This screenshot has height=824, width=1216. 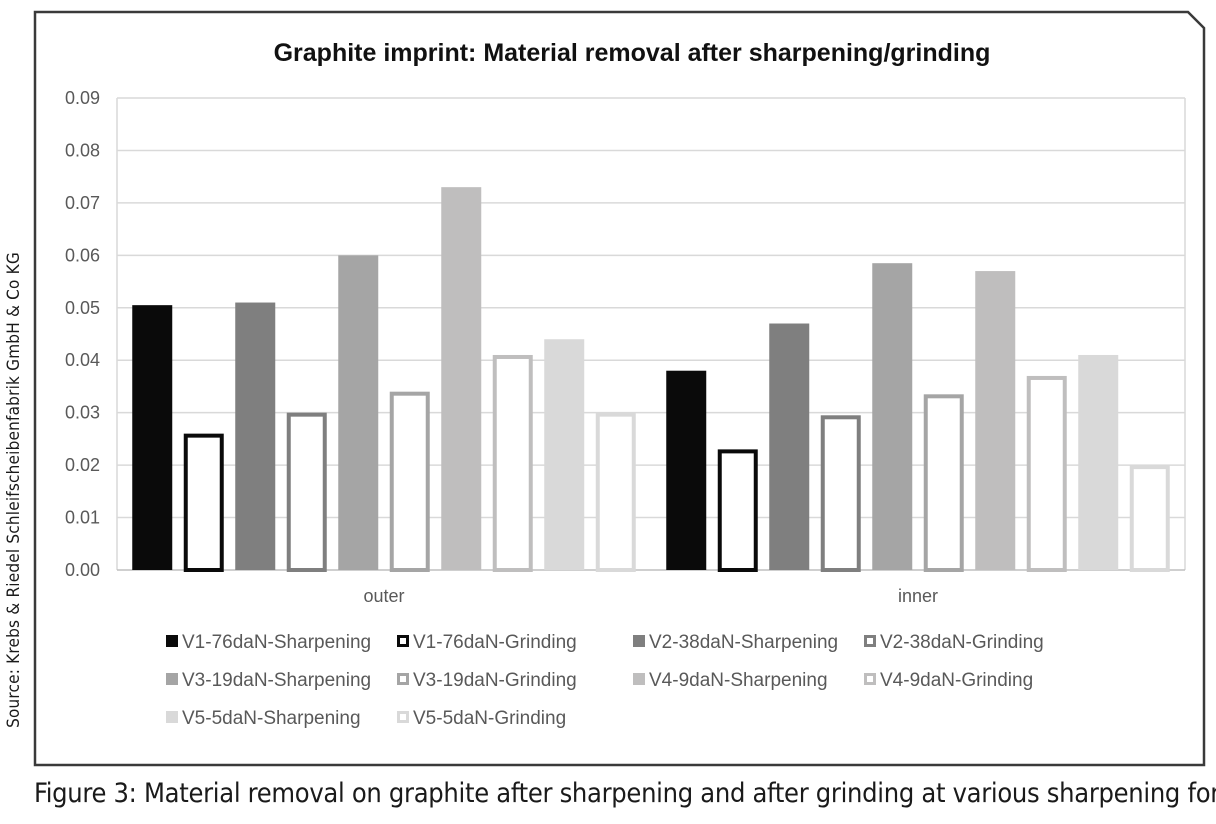 What do you see at coordinates (82, 334) in the screenshot?
I see `y-axis-ticks: 0.00 0.01 0.02 0.03 0.04 0.05 0.06 0.07 0.08 0.09` at bounding box center [82, 334].